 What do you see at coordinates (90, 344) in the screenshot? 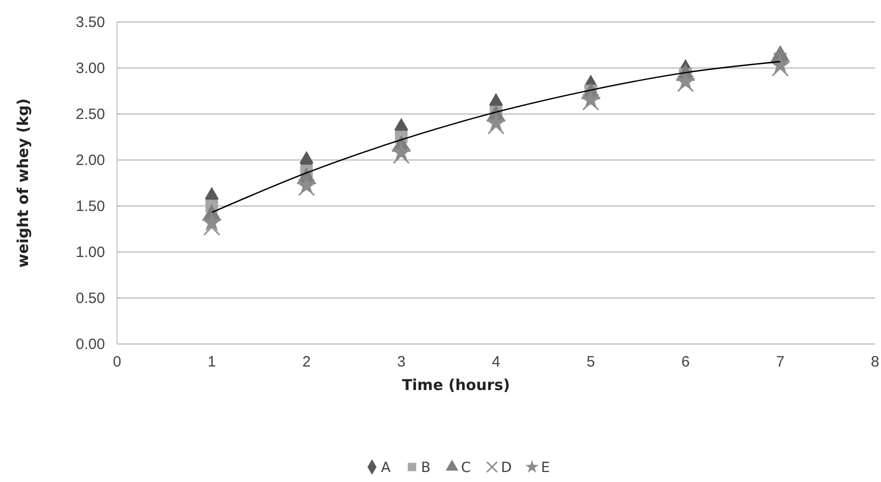
I see `y-tick-label: 0.00` at bounding box center [90, 344].